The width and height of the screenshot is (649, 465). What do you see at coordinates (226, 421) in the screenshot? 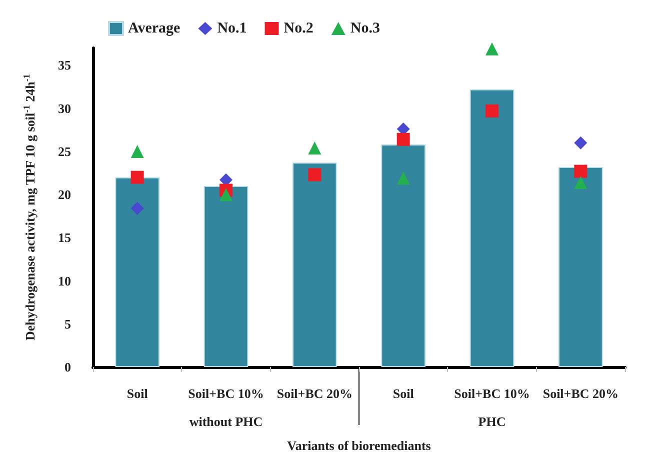
I see `text: without PHC` at bounding box center [226, 421].